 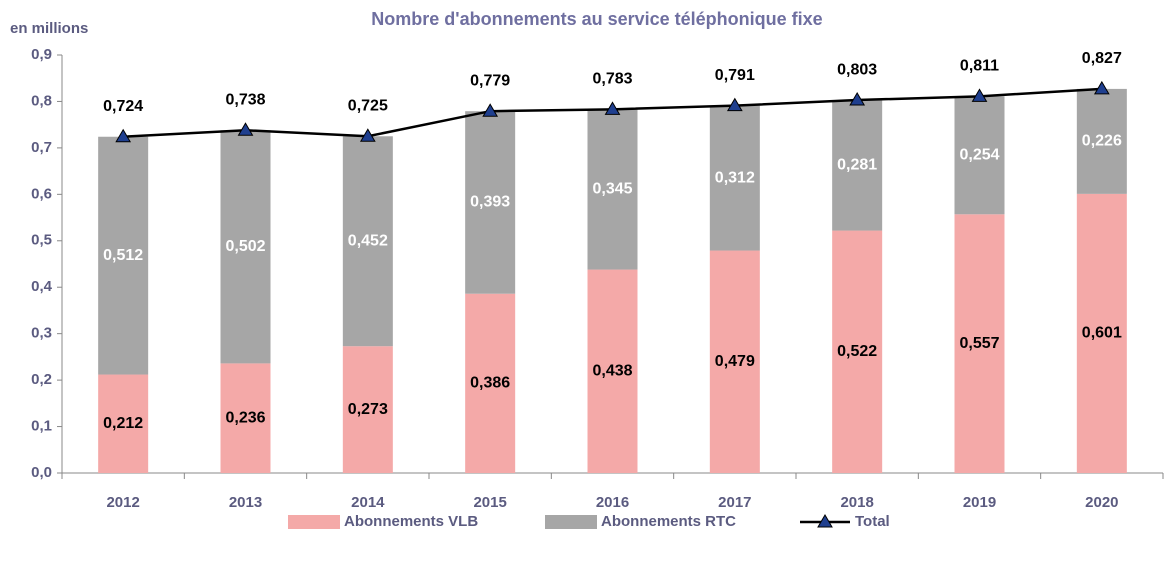 I want to click on bar-value-label: 0,522, so click(x=857, y=351).